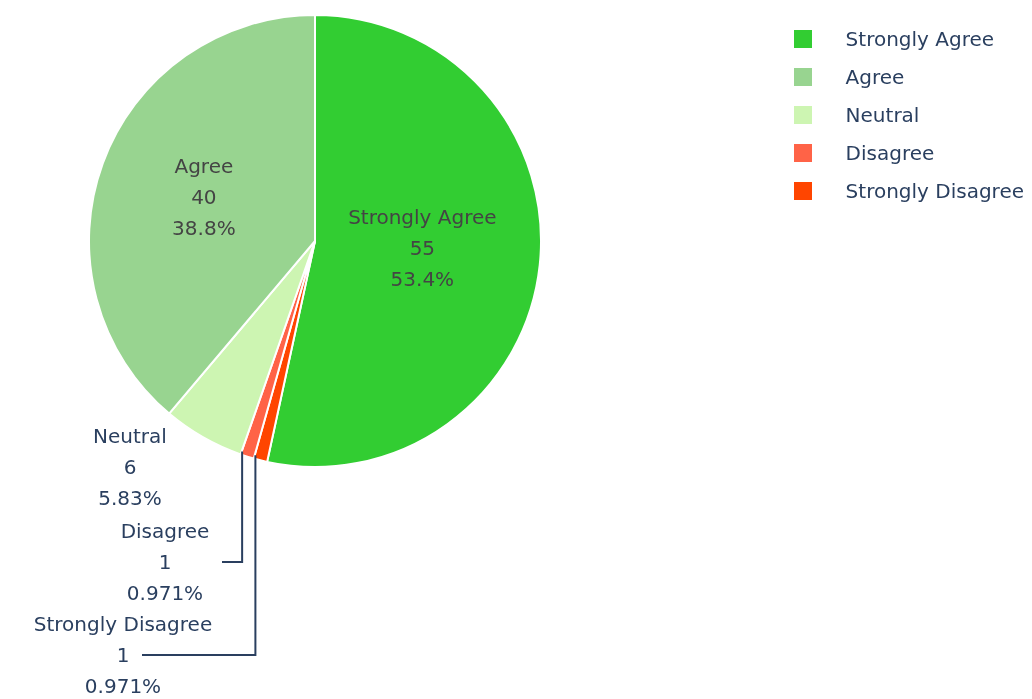 The image size is (1032, 699). What do you see at coordinates (123, 624) in the screenshot?
I see `slice-label: Strongly Disagree` at bounding box center [123, 624].